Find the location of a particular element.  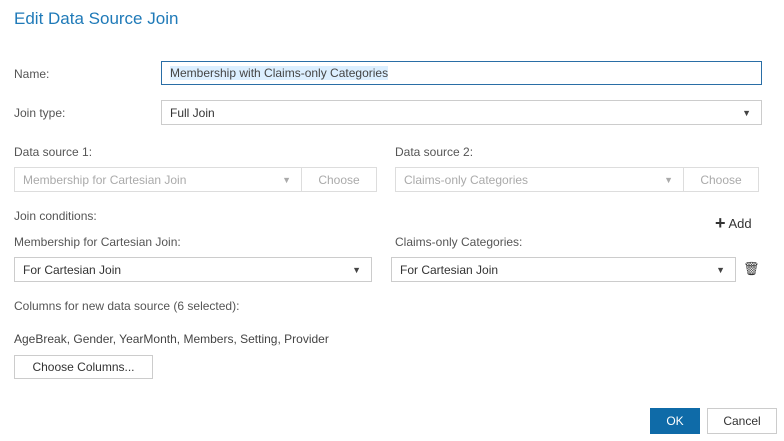

right-condition-select: For Cartesian Join ▼ is located at coordinates (563, 269).